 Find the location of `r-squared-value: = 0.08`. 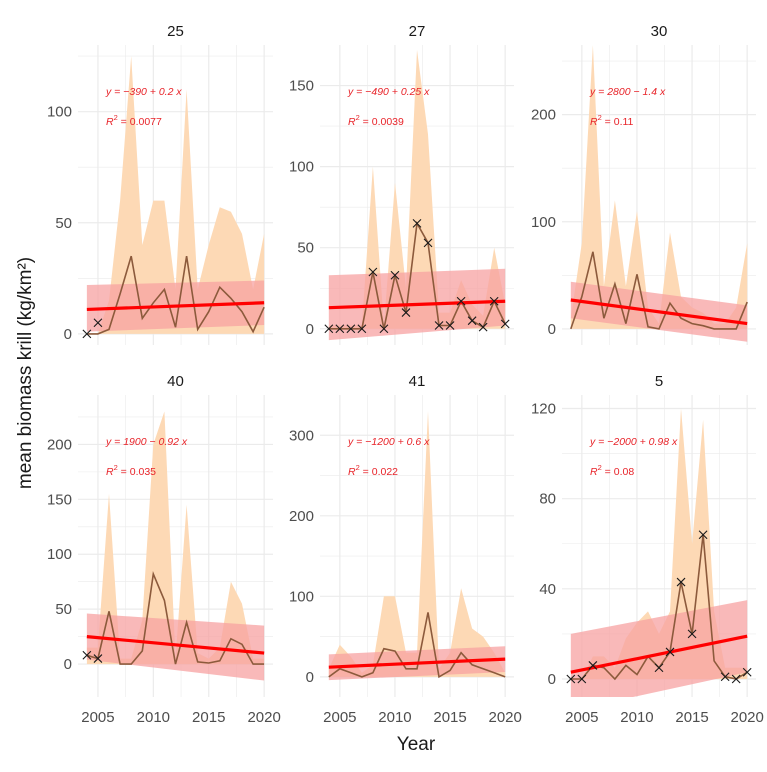

r-squared-value: = 0.08 is located at coordinates (618, 472).